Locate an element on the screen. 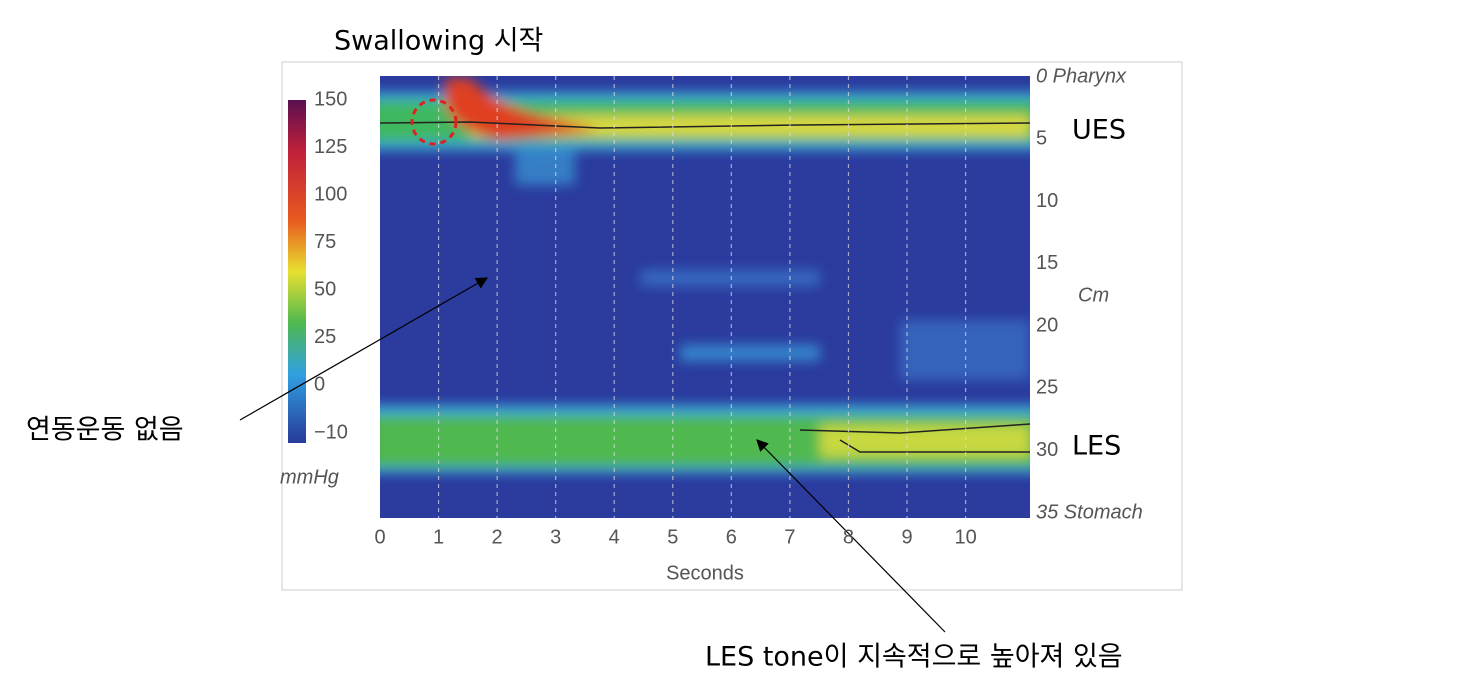  x-tick-label: 0 is located at coordinates (379, 537).